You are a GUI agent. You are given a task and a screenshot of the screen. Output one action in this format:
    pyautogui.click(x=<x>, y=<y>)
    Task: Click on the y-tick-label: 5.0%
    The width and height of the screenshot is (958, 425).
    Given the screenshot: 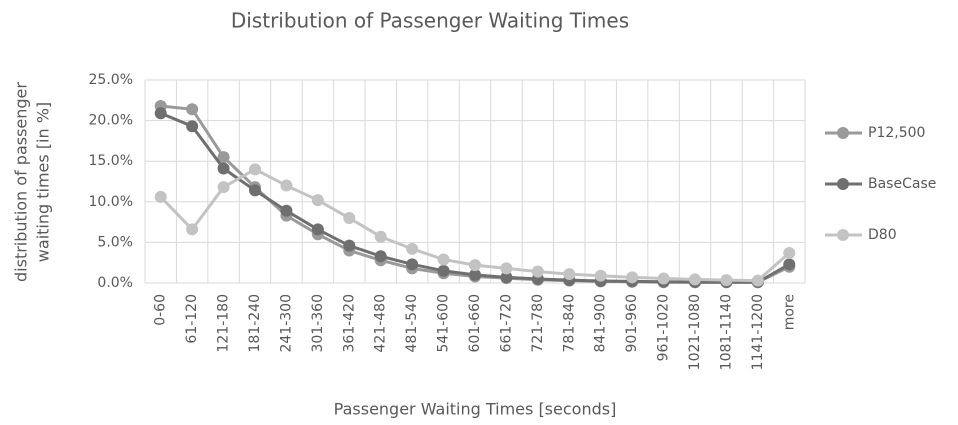 What is the action you would take?
    pyautogui.click(x=115, y=242)
    